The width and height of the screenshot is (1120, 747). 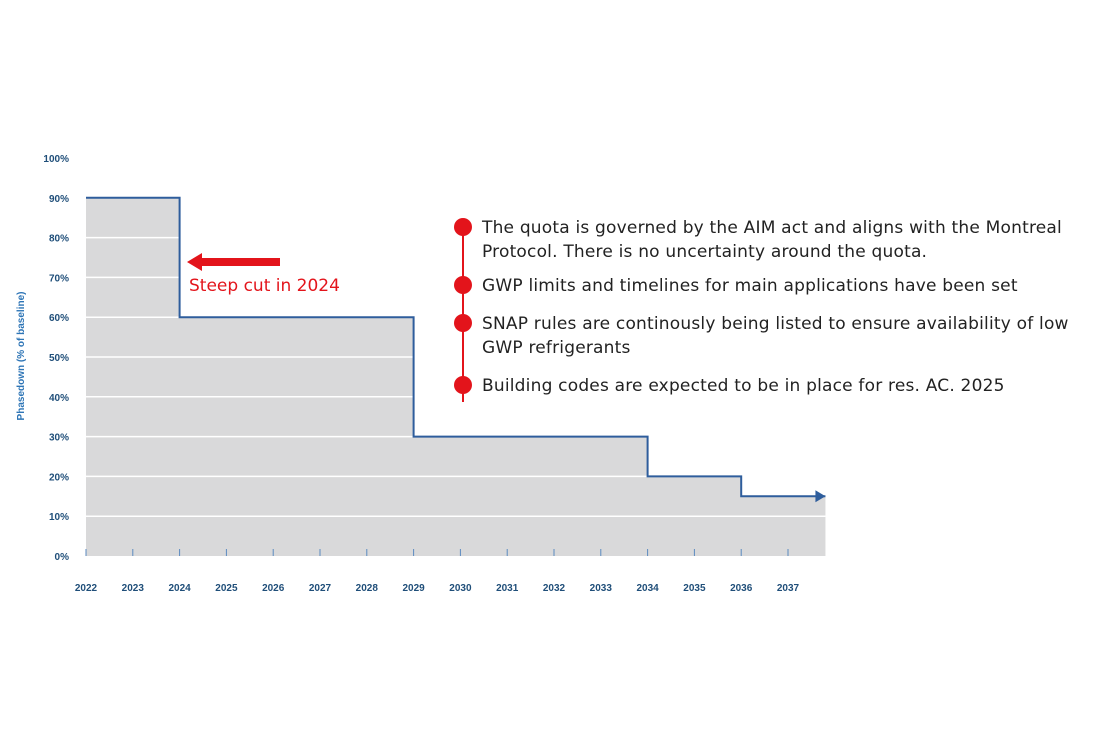 What do you see at coordinates (59, 199) in the screenshot?
I see `y-tick-label: 90%` at bounding box center [59, 199].